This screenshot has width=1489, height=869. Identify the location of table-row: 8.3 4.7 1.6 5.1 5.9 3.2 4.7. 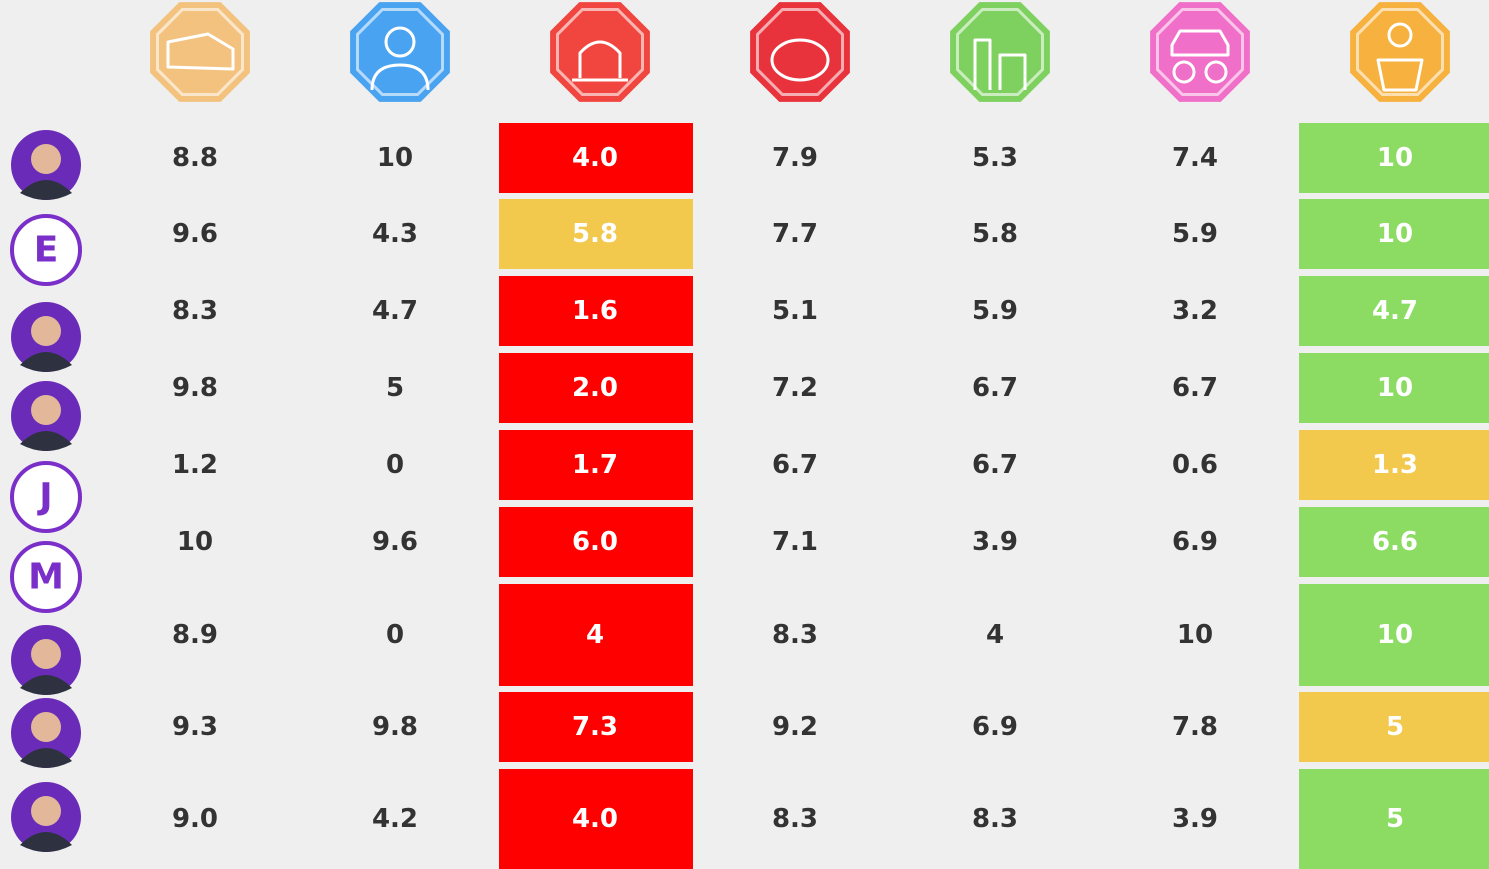
(750, 324).